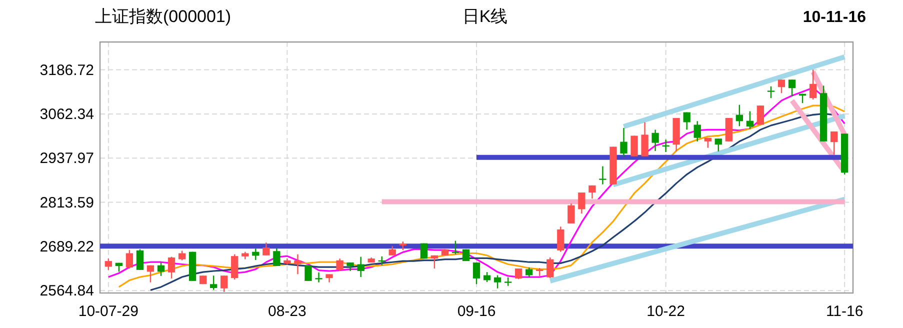 The image size is (903, 328). What do you see at coordinates (108, 311) in the screenshot?
I see `x-tick-label: 10-07-29` at bounding box center [108, 311].